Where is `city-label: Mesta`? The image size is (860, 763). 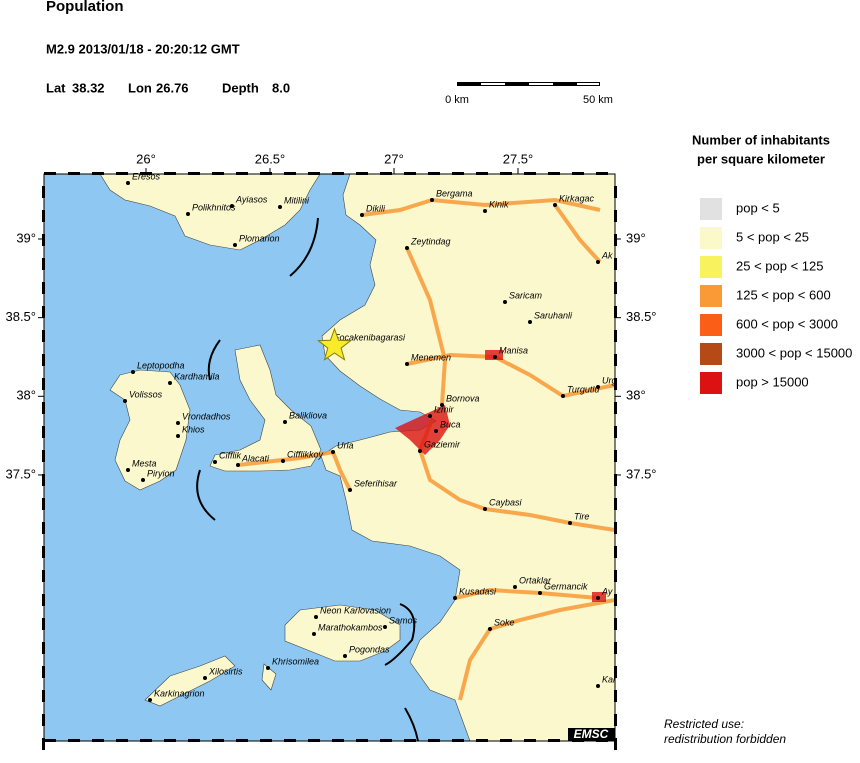
city-label: Mesta is located at coordinates (144, 463).